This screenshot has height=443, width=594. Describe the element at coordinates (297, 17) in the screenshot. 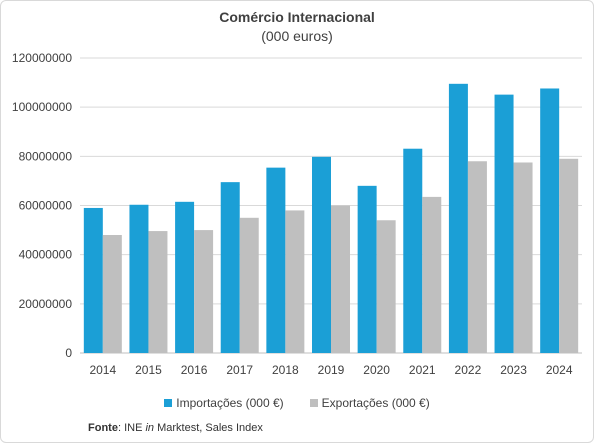

I see `chart-title: Comércio Internacional` at that location.